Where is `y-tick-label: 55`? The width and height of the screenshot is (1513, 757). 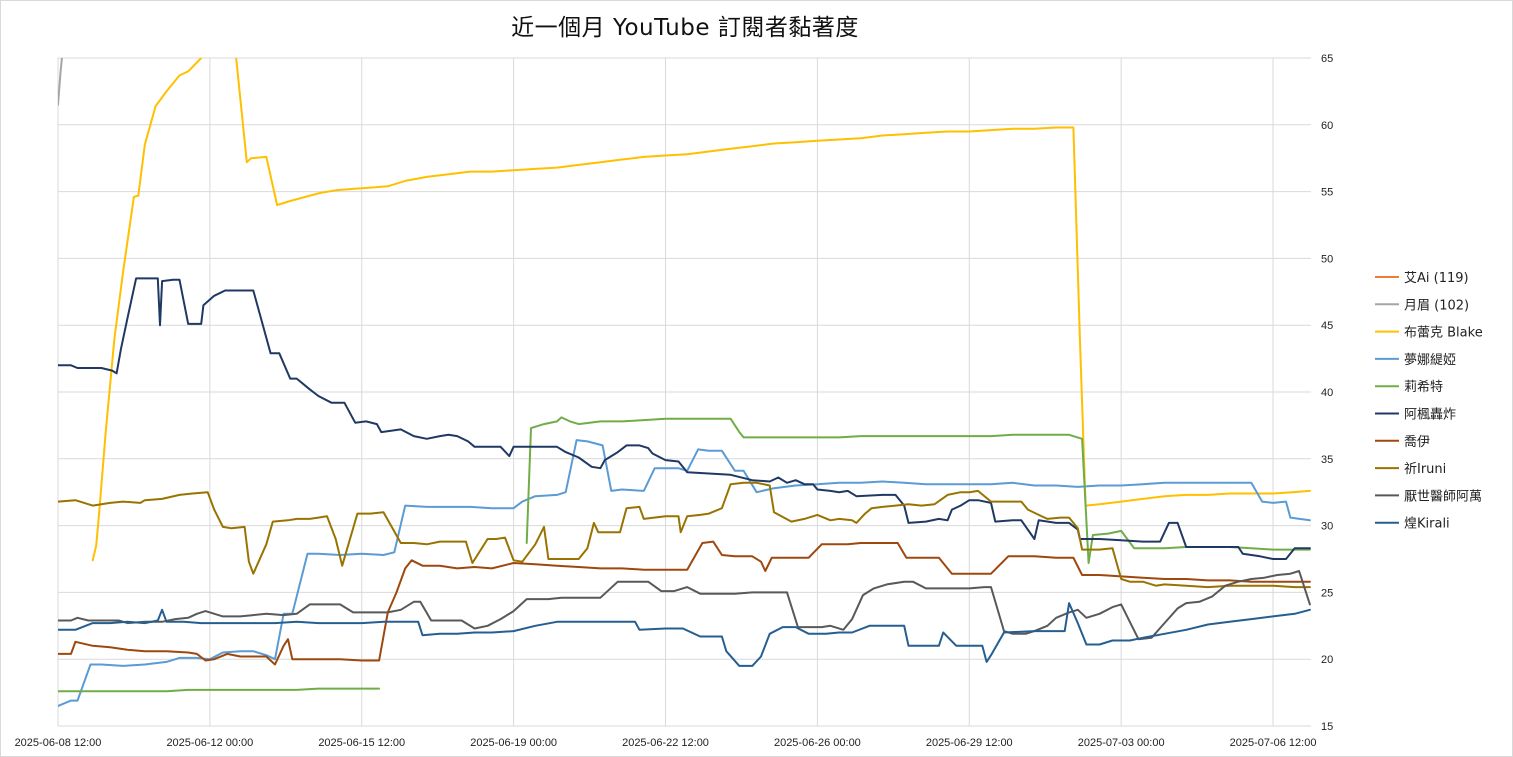 y-tick-label: 55 is located at coordinates (1327, 193).